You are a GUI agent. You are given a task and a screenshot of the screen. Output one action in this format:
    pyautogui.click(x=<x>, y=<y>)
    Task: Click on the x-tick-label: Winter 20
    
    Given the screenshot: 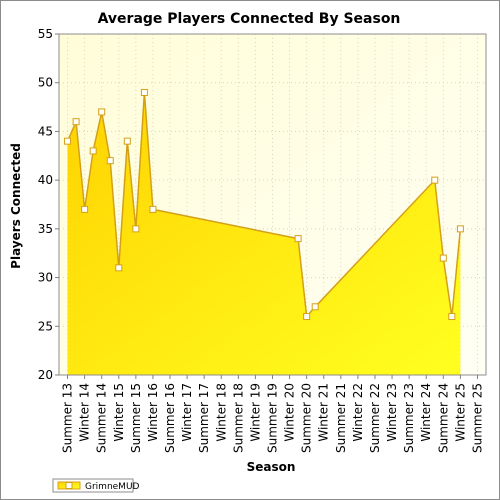 What is the action you would take?
    pyautogui.click(x=290, y=412)
    